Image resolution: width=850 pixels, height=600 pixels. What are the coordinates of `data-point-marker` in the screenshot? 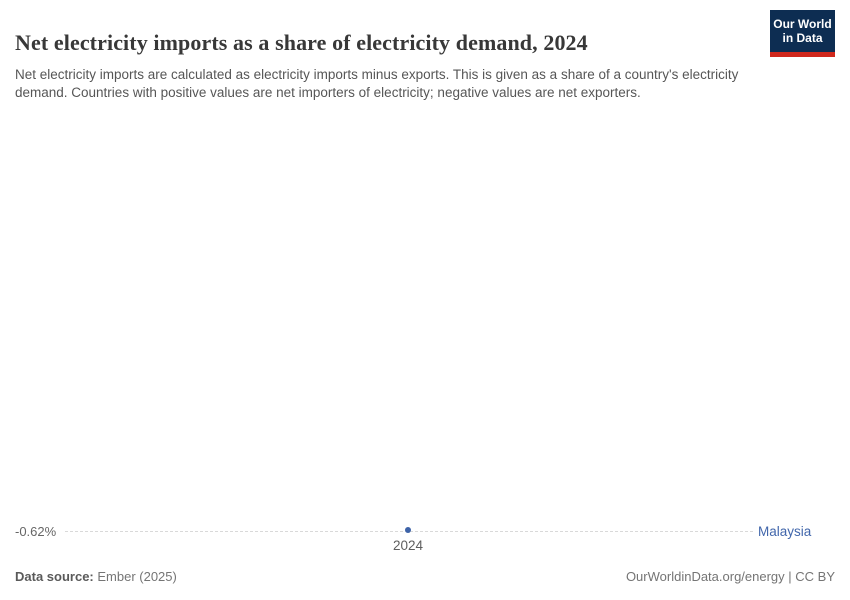 It's located at (408, 530).